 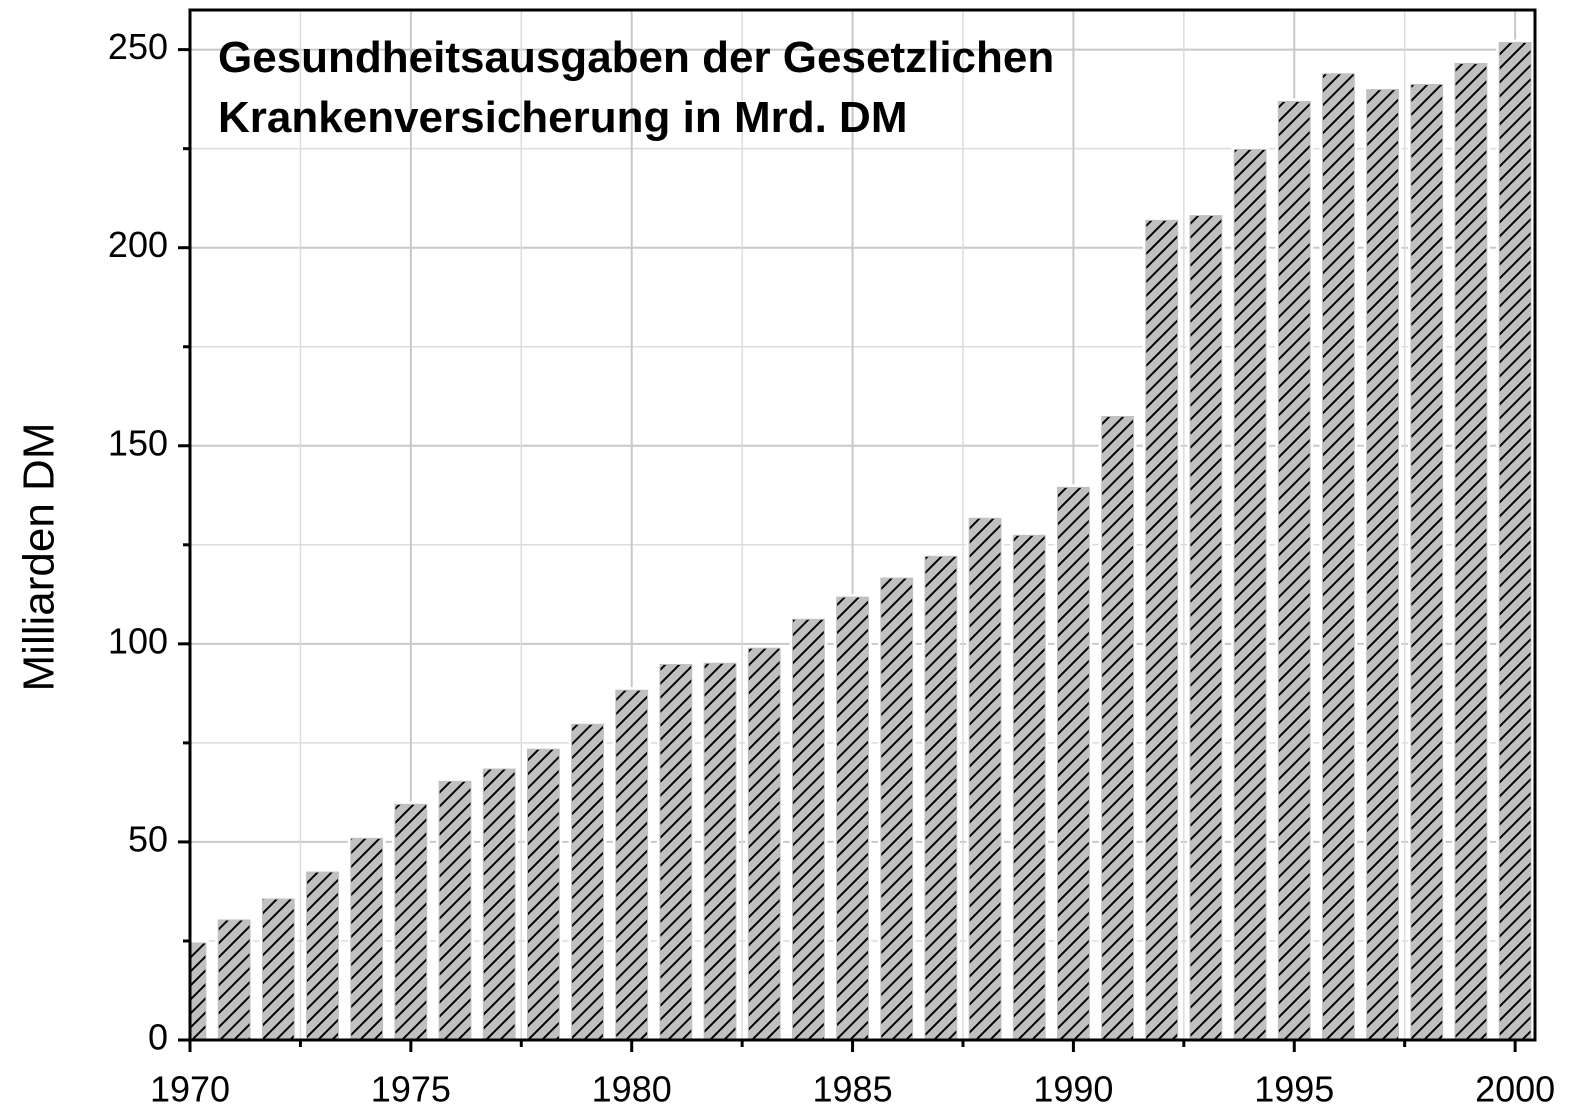 I want to click on y-tick-label: 250, so click(x=138, y=46).